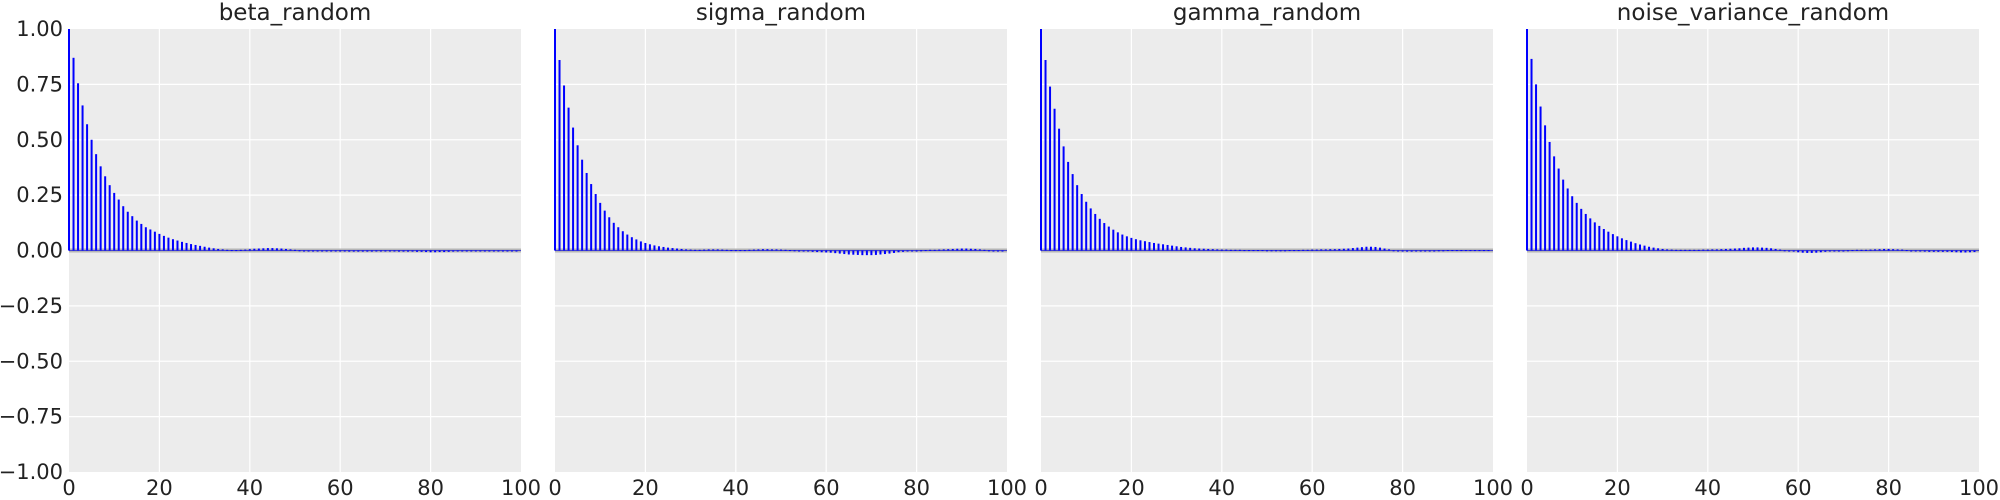 The width and height of the screenshot is (2000, 500). Describe the element at coordinates (781, 13) in the screenshot. I see `panel-title: sigma_random` at that location.